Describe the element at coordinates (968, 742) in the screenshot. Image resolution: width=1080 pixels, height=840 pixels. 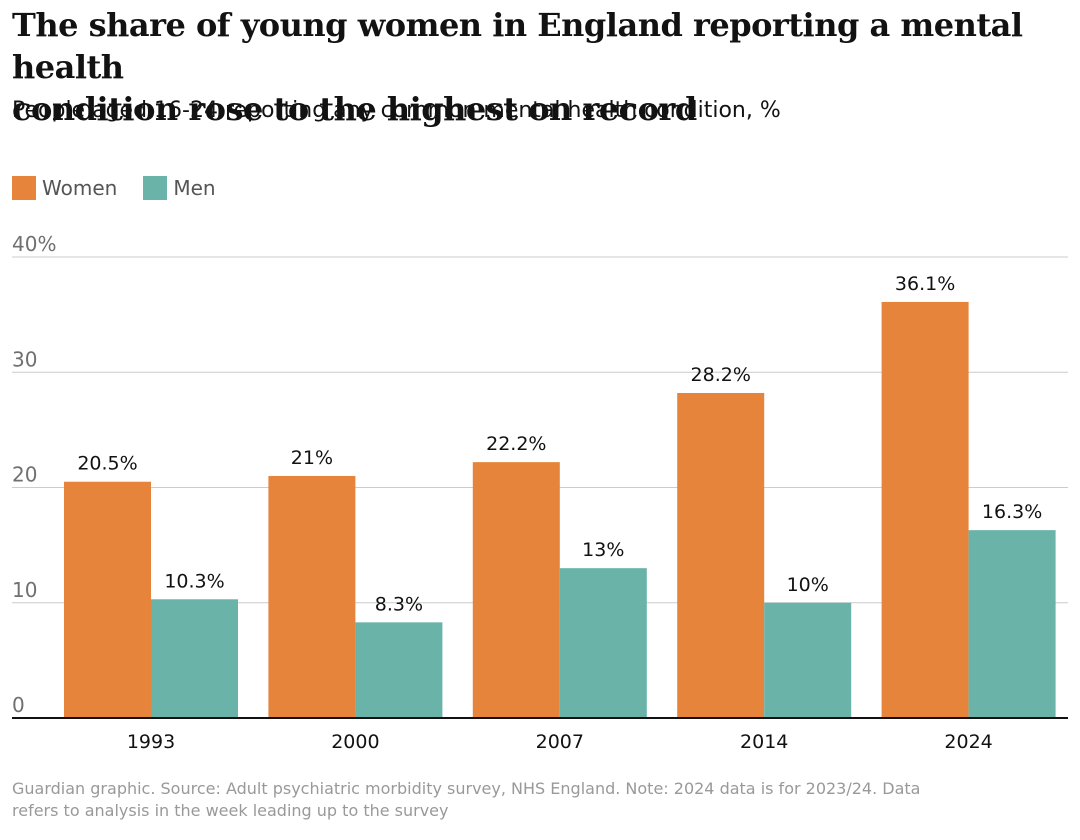
I see `x-tick-label-2024: 2024` at that location.